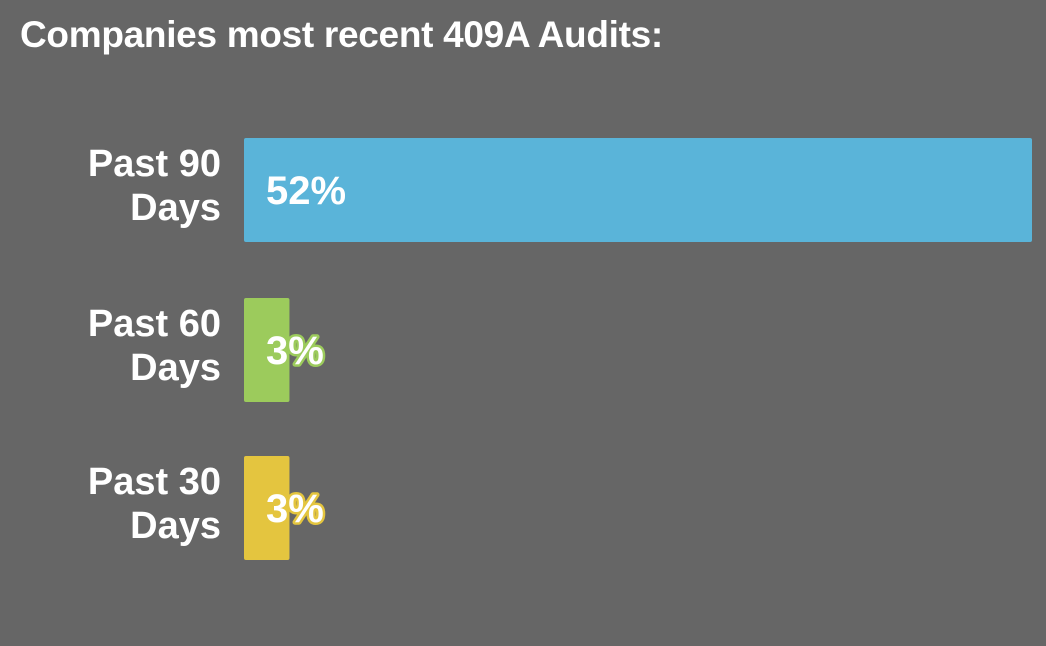 The height and width of the screenshot is (646, 1046). What do you see at coordinates (154, 164) in the screenshot?
I see `category-label-1-line-1: Past 90` at bounding box center [154, 164].